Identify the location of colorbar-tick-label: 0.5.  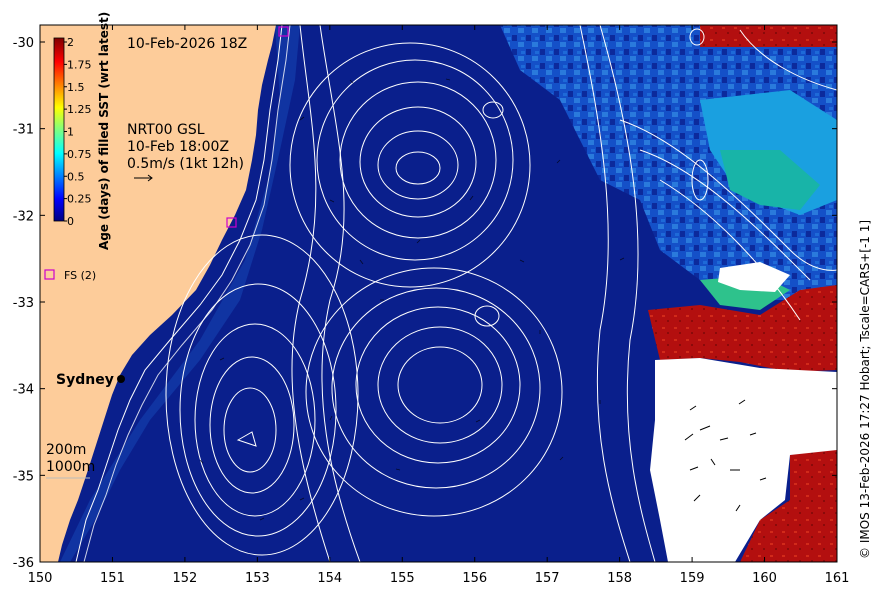
(76, 176).